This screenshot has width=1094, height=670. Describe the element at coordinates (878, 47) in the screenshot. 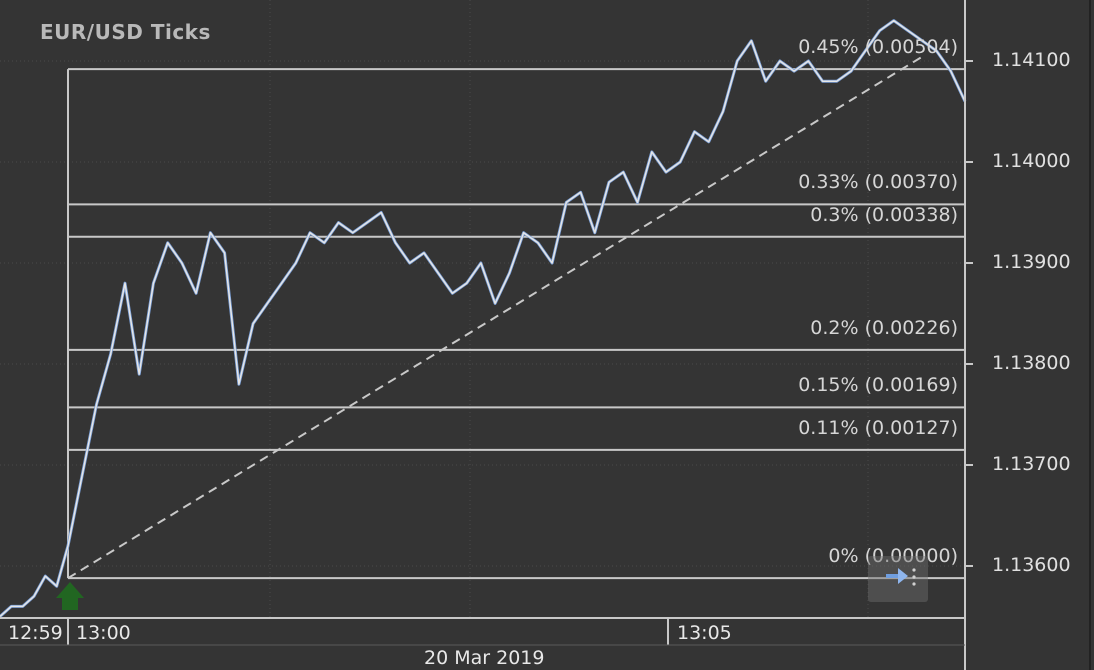

I see `fib-level-label: 0.45% (0.00504)` at that location.